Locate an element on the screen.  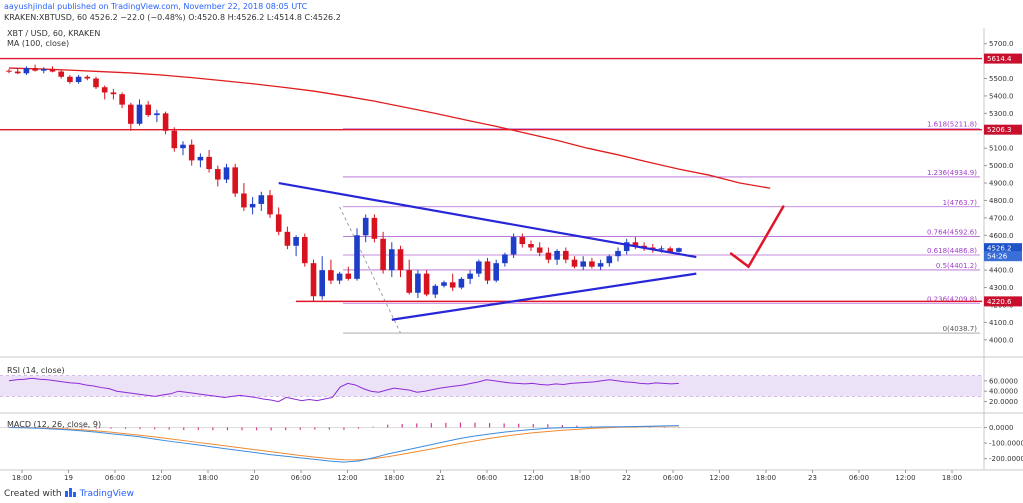
macd-signal-line is located at coordinates (343, 443).